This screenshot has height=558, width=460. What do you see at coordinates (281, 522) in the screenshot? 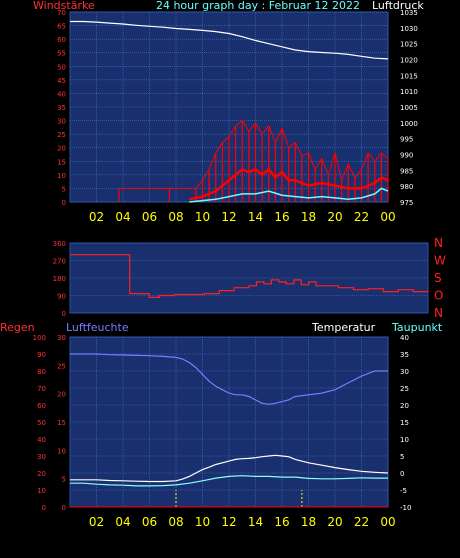
I see `humidity-time-label: 16` at bounding box center [281, 522].